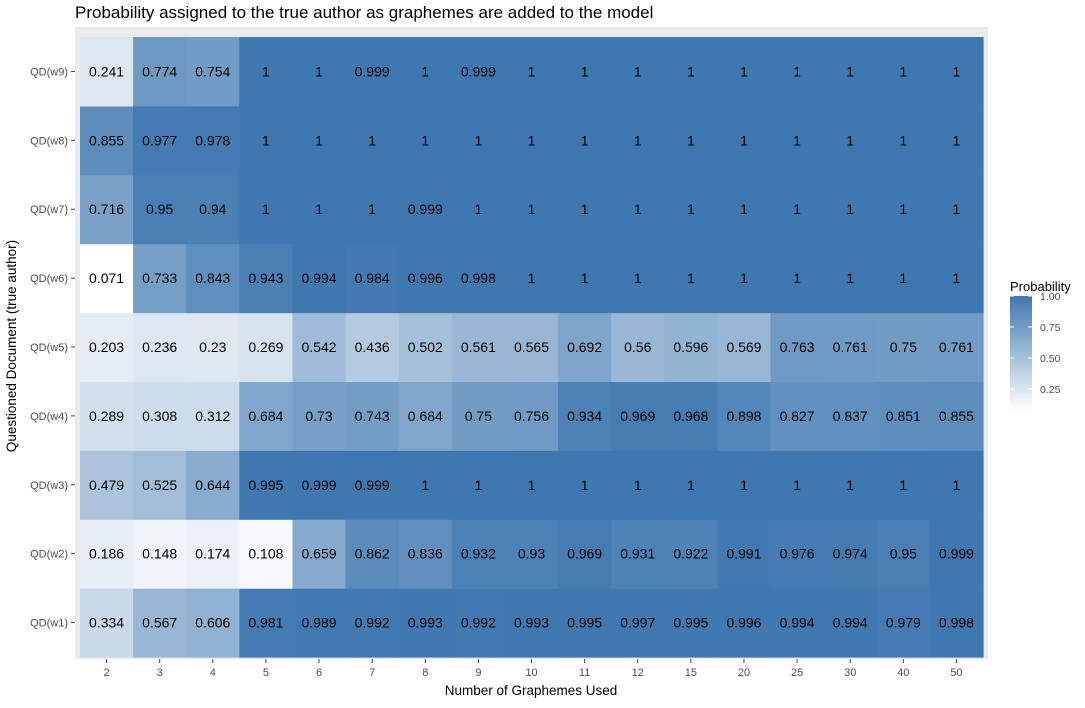  I want to click on cell-value-label: 0.978, so click(212, 140).